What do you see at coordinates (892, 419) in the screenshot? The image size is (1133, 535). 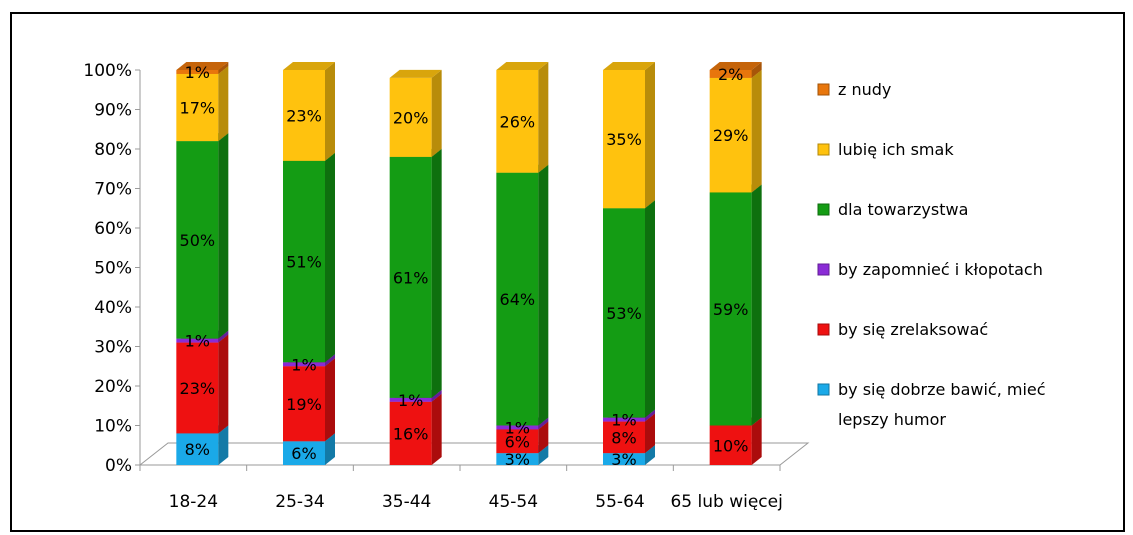 I see `legend-label: lepszy humor` at bounding box center [892, 419].